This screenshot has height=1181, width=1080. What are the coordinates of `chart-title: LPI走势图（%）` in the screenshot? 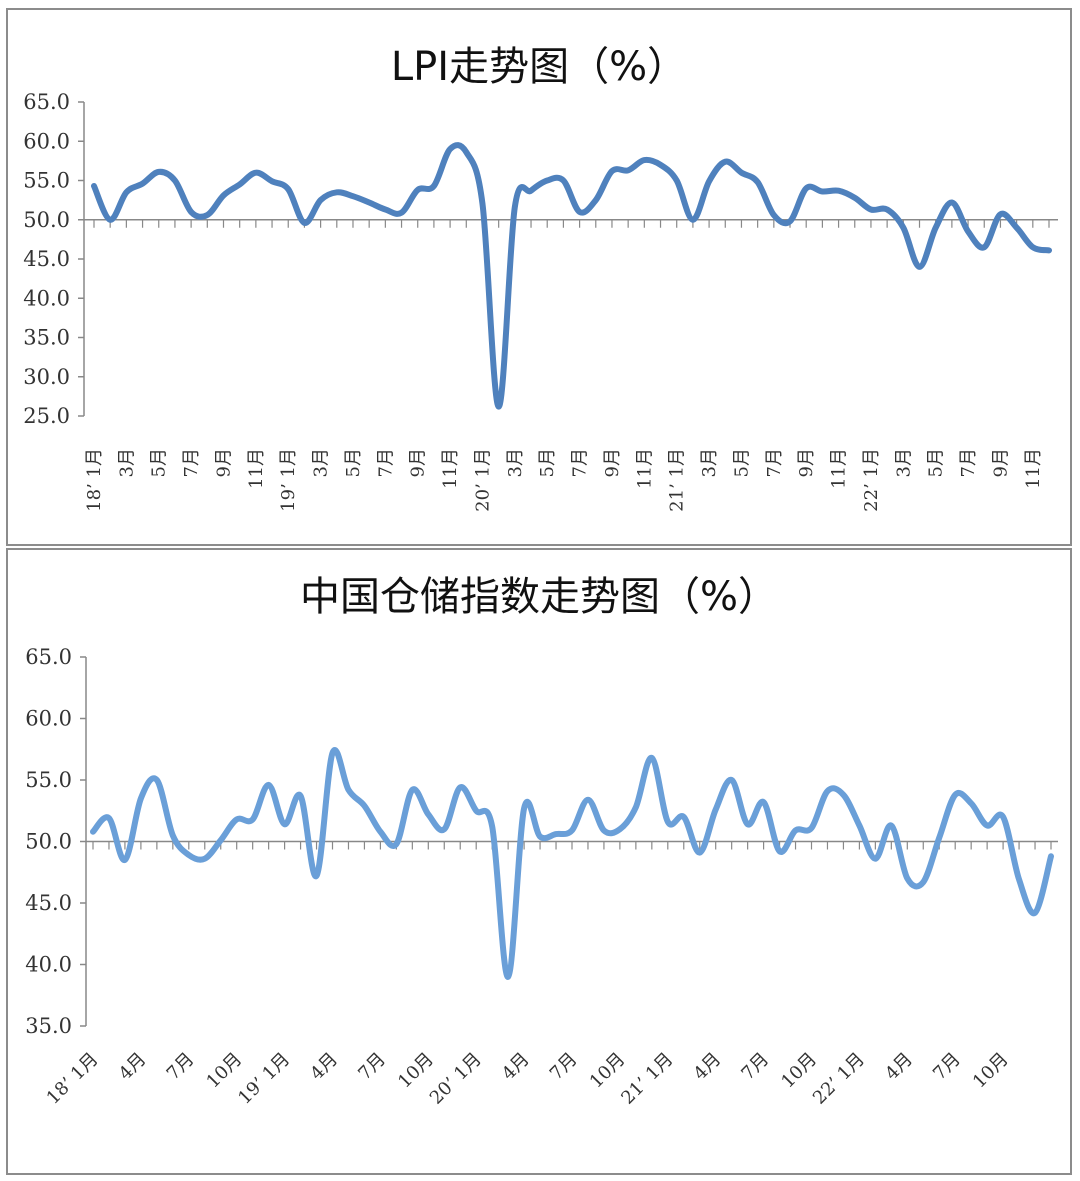 It's located at (539, 67).